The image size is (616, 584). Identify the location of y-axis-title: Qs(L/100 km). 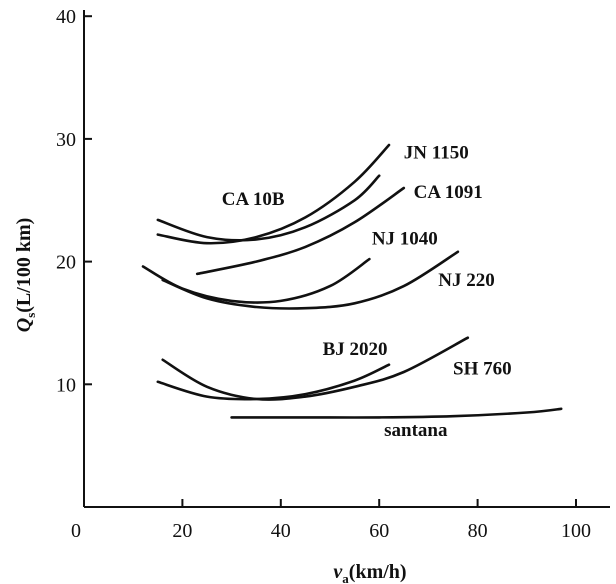
(25, 275).